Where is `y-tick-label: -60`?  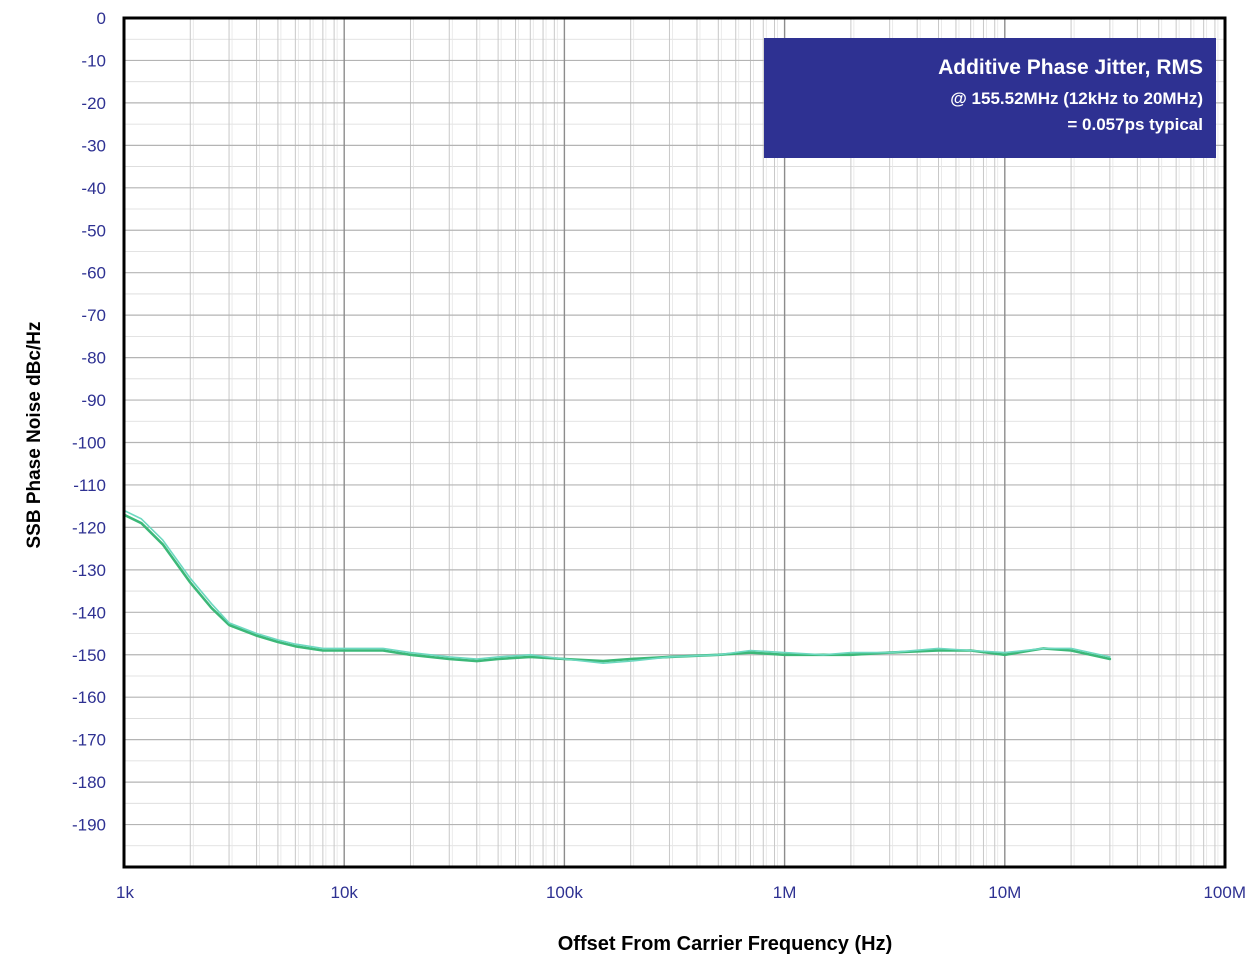
y-tick-label: -60 is located at coordinates (93, 273).